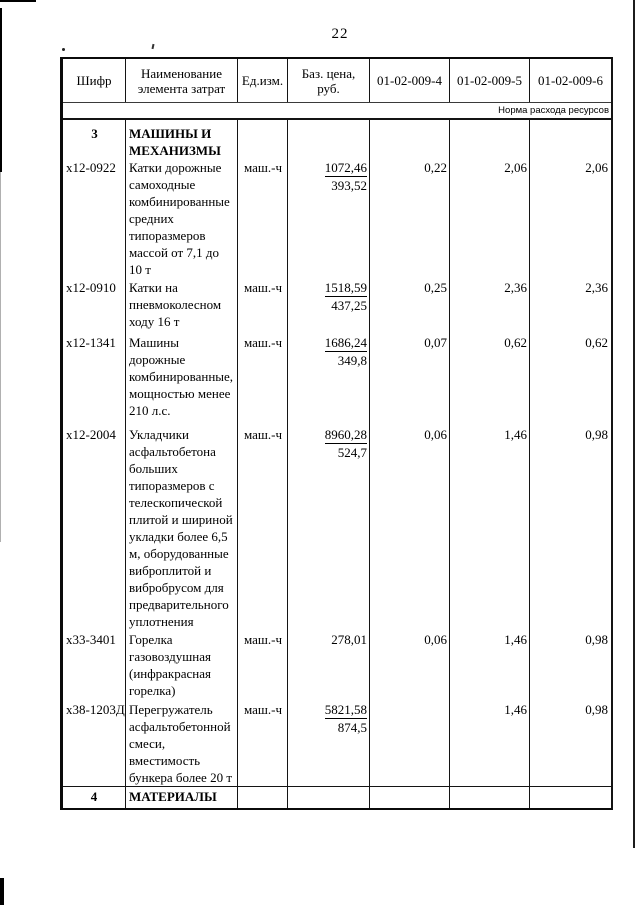 The image size is (640, 905). What do you see at coordinates (329, 639) in the screenshot?
I see `row-base-price-cell: 278,01` at bounding box center [329, 639].